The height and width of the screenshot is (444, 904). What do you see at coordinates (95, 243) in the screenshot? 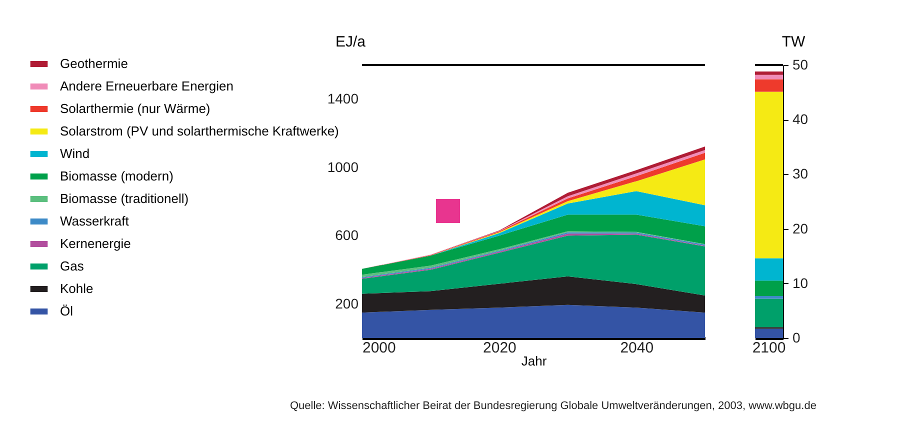
I see `legend-label: Kernenergie` at bounding box center [95, 243].